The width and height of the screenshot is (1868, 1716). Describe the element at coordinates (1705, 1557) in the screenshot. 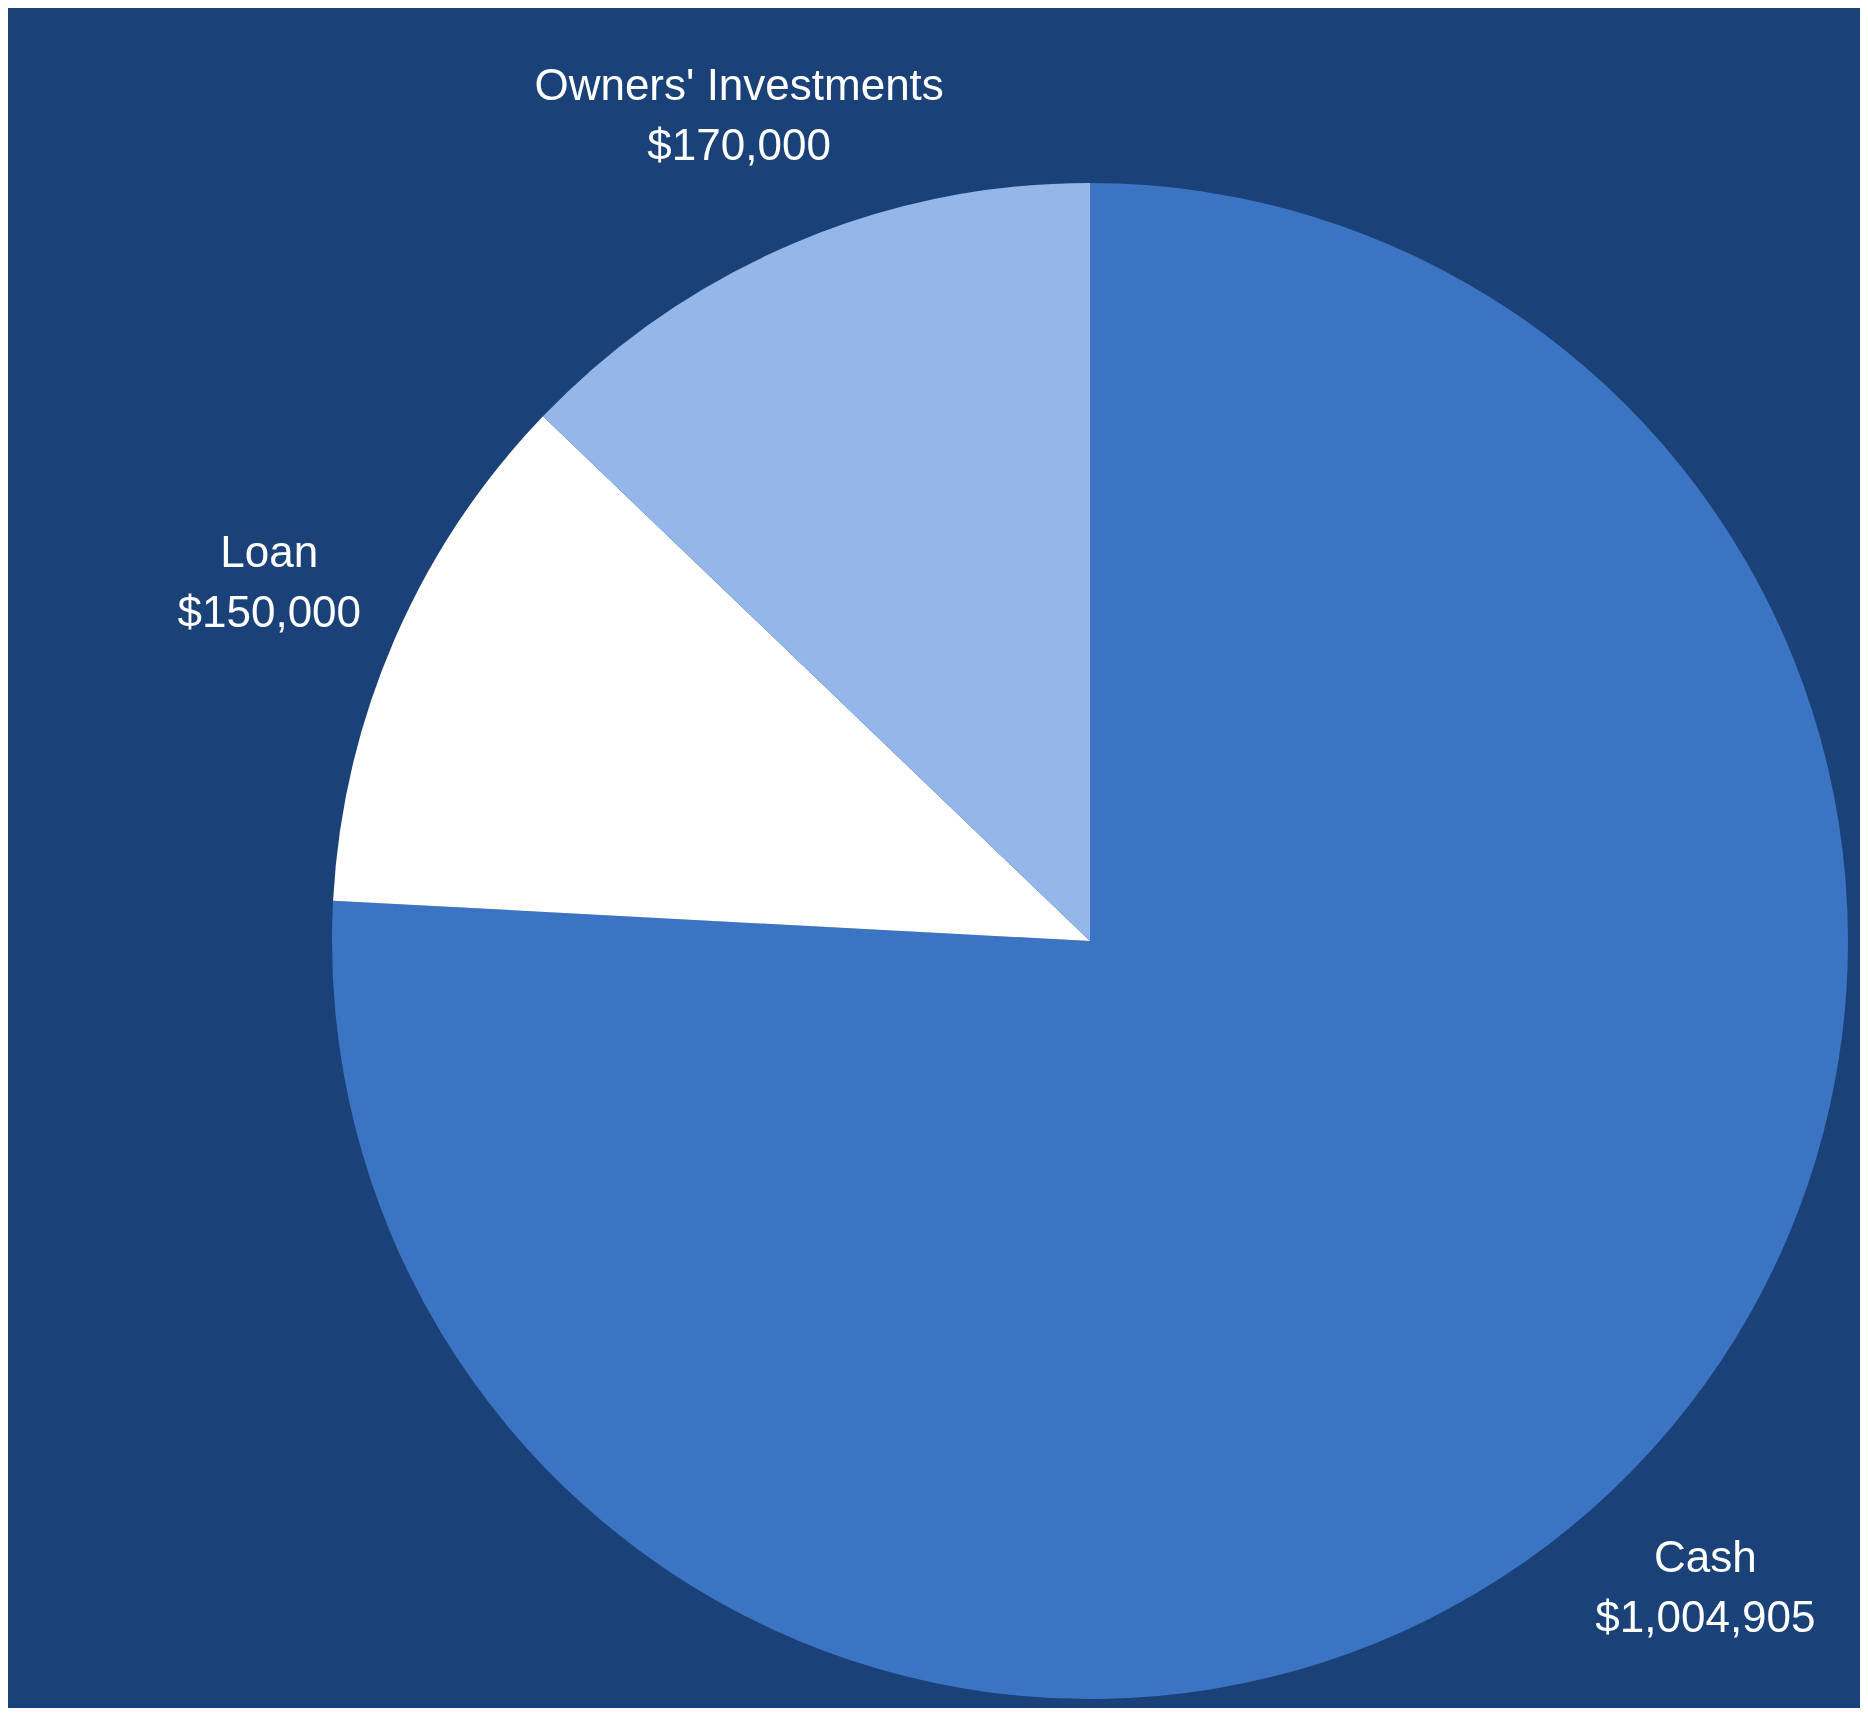

I see `slice-label: Cash` at that location.